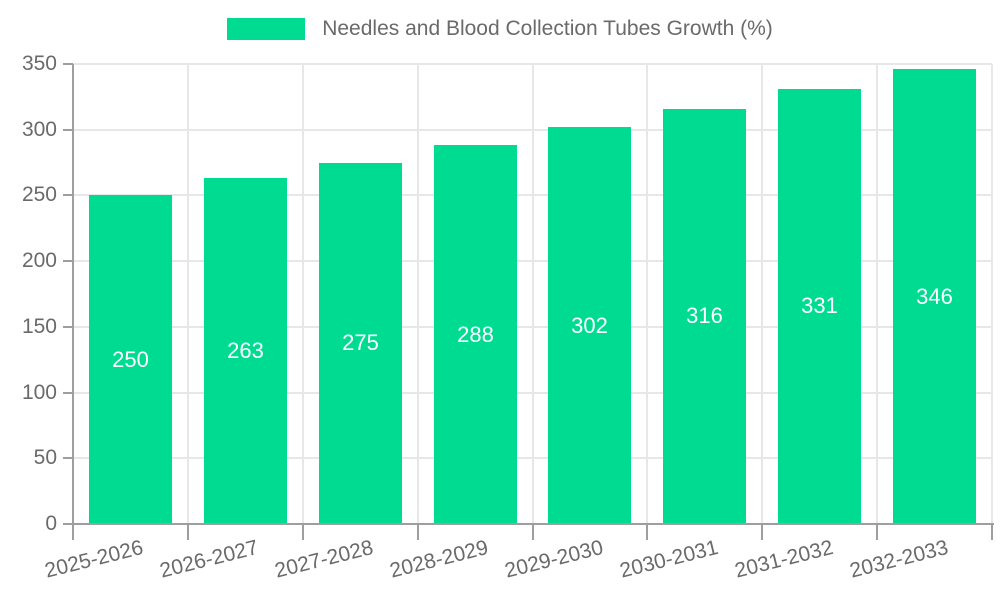 The width and height of the screenshot is (1000, 600). Describe the element at coordinates (266, 29) in the screenshot. I see `legend-swatch-icon` at that location.